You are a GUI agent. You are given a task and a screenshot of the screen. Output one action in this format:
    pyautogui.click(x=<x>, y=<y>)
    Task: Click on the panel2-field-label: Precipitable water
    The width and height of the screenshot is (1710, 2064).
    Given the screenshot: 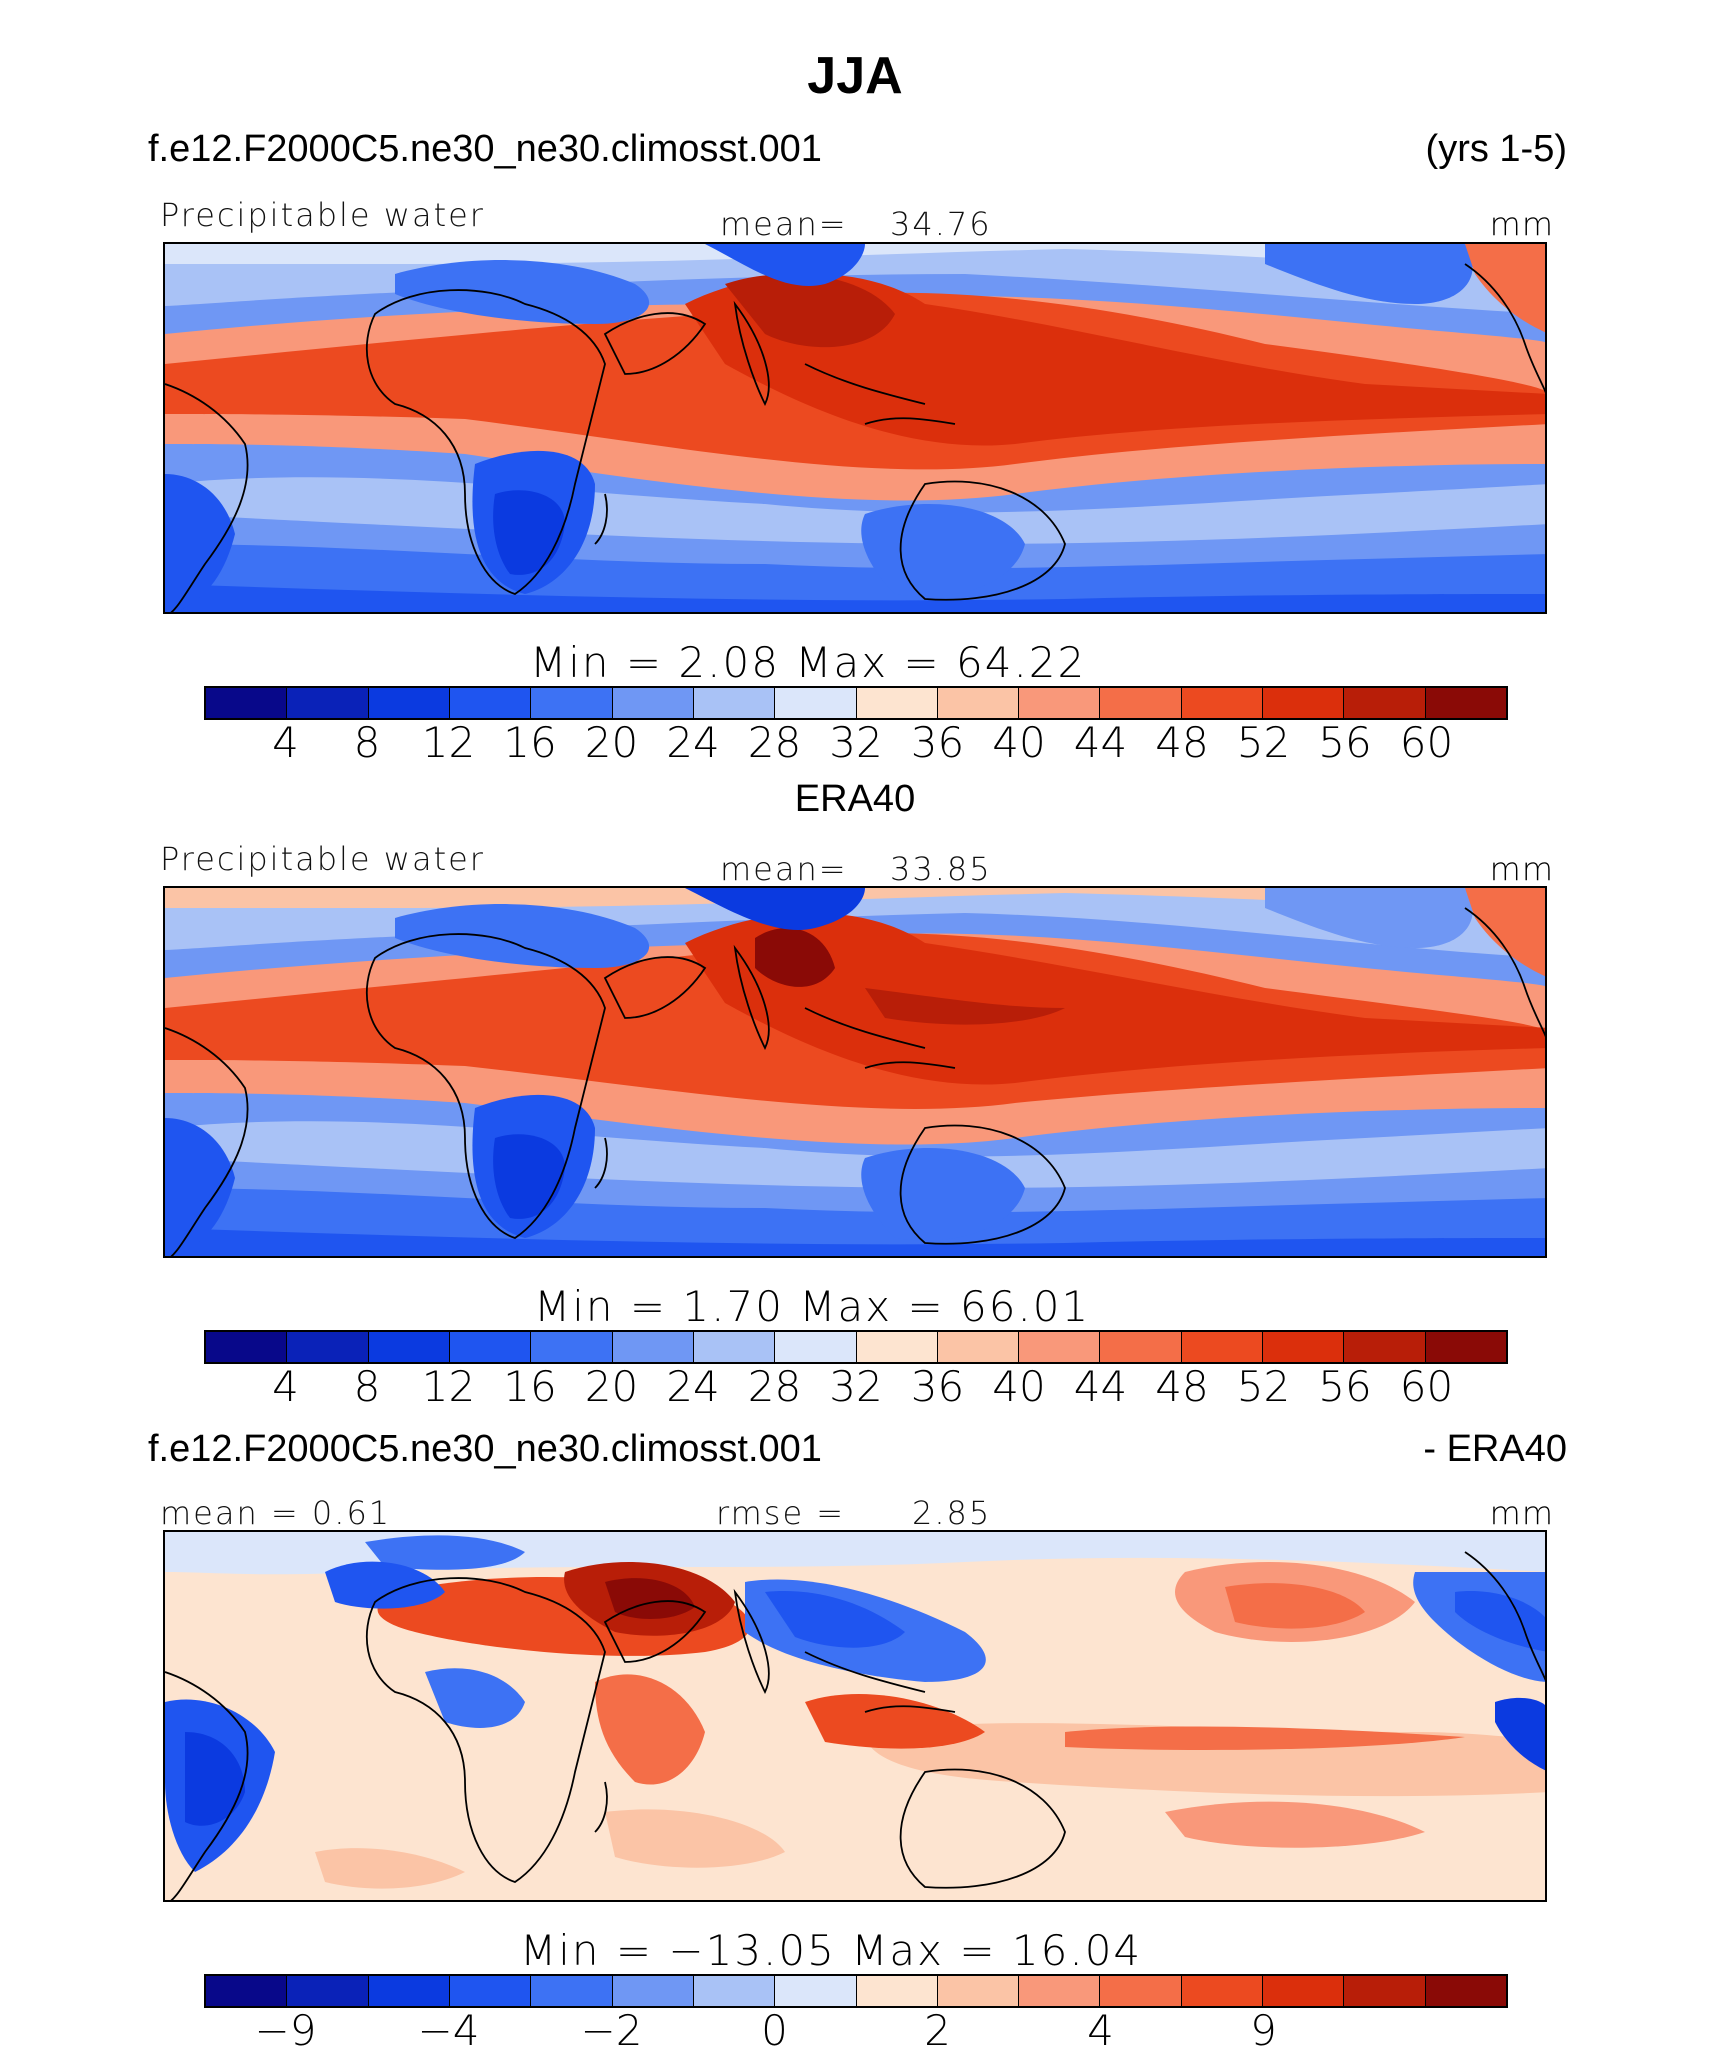 What is the action you would take?
    pyautogui.click(x=322, y=859)
    